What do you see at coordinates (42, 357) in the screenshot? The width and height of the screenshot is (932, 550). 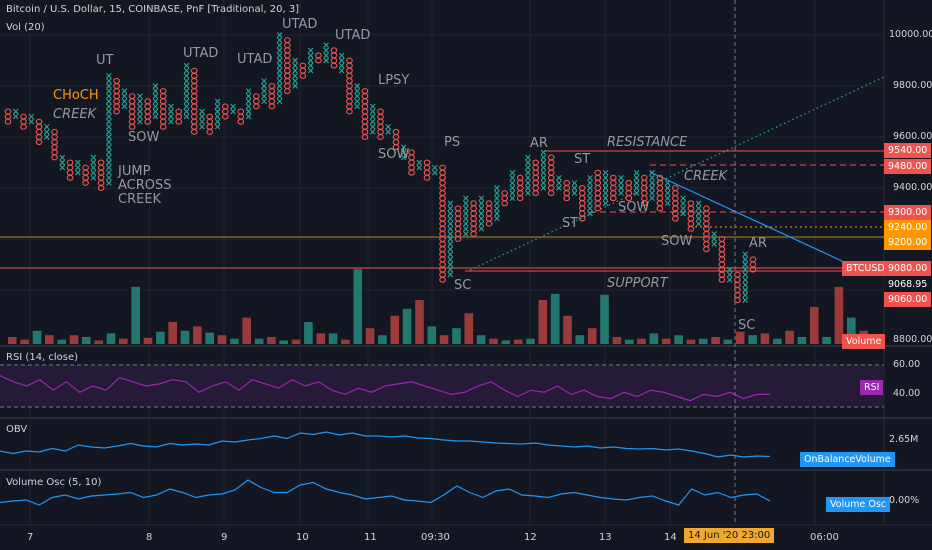 I see `rsi-title: RSI (14, close)` at bounding box center [42, 357].